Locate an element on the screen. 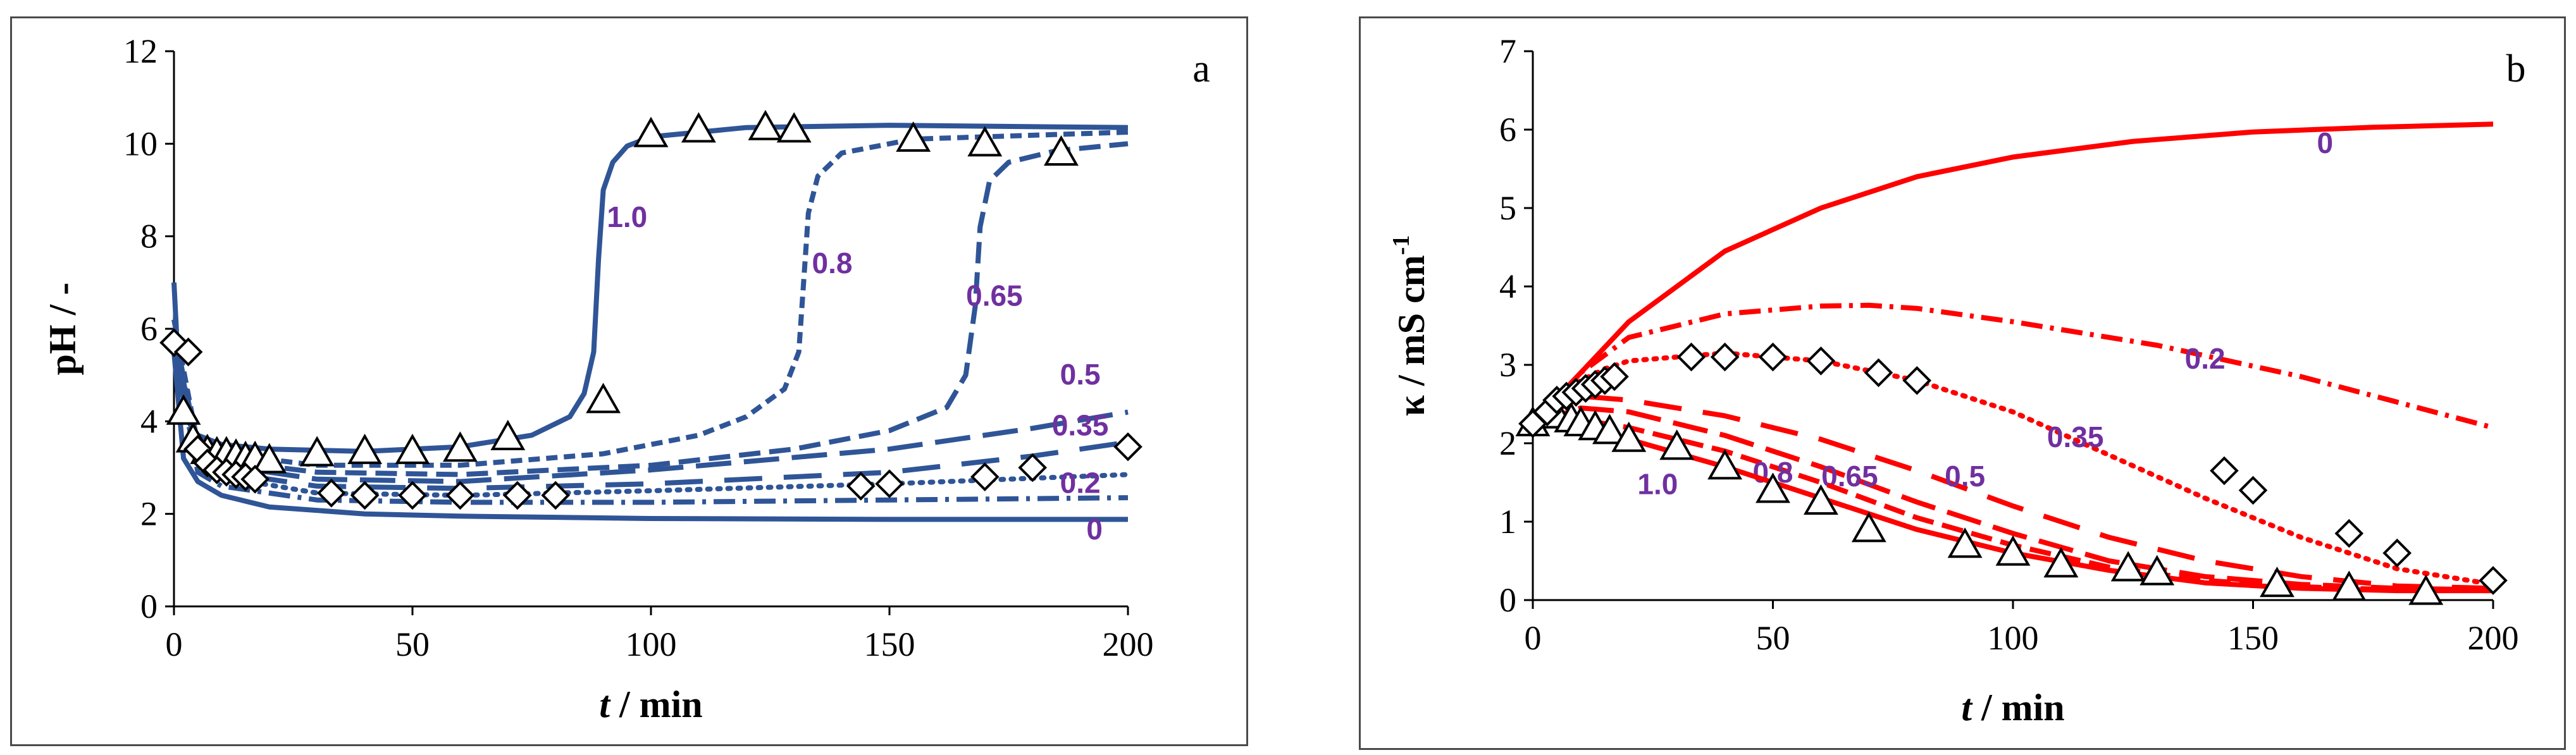  y-tick-label: 10 is located at coordinates (140, 144).